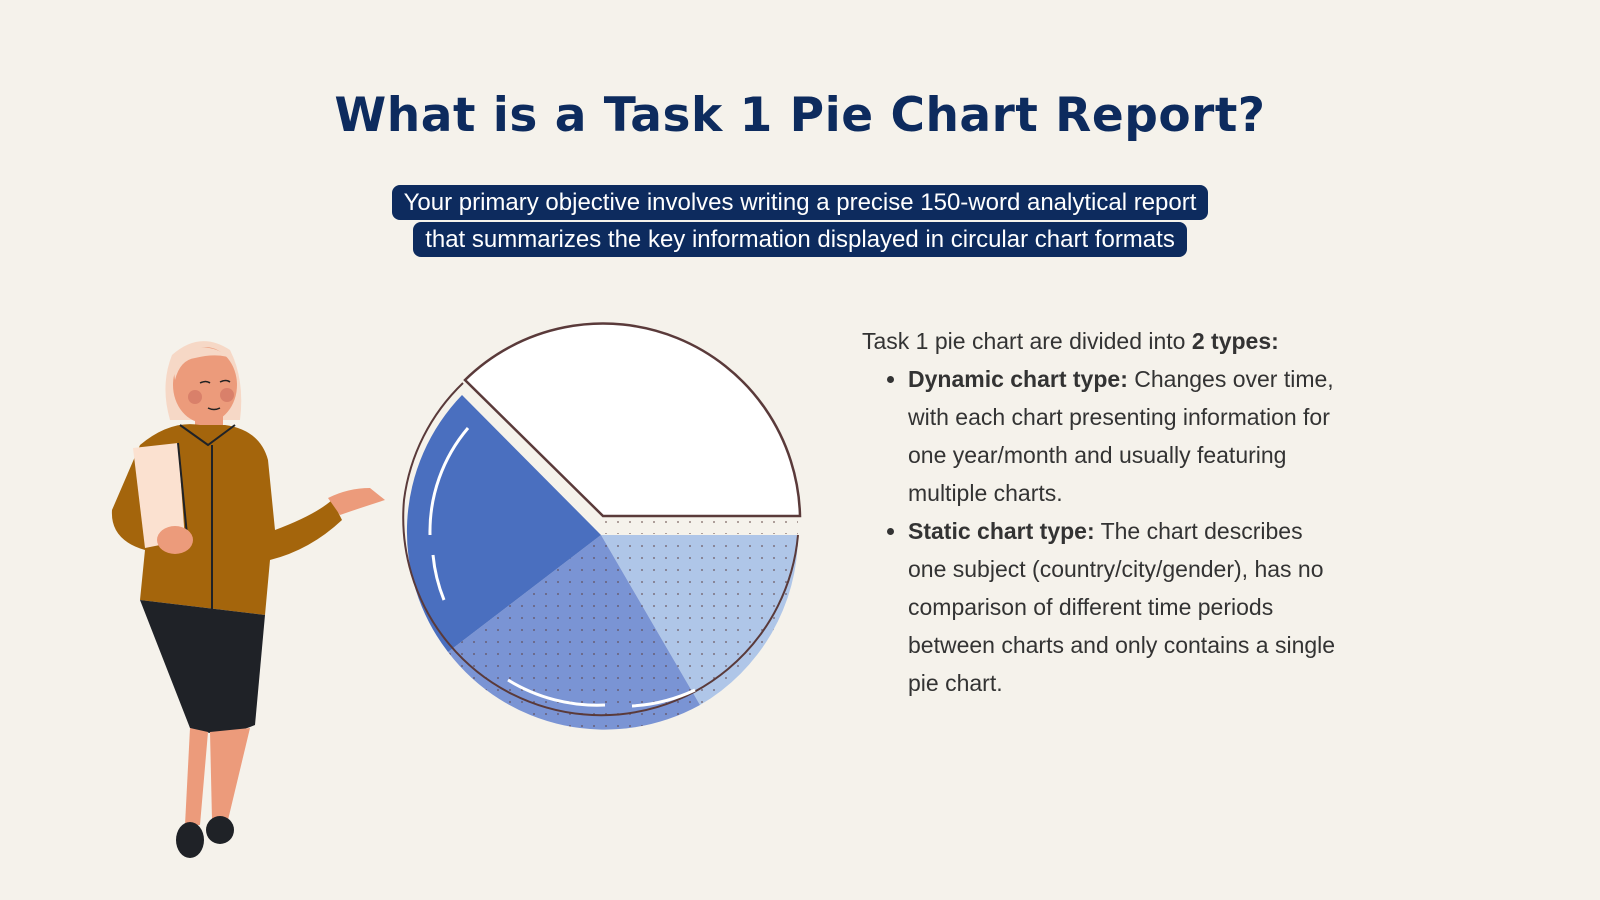  What do you see at coordinates (248, 599) in the screenshot?
I see `presenter-woman-illustration` at bounding box center [248, 599].